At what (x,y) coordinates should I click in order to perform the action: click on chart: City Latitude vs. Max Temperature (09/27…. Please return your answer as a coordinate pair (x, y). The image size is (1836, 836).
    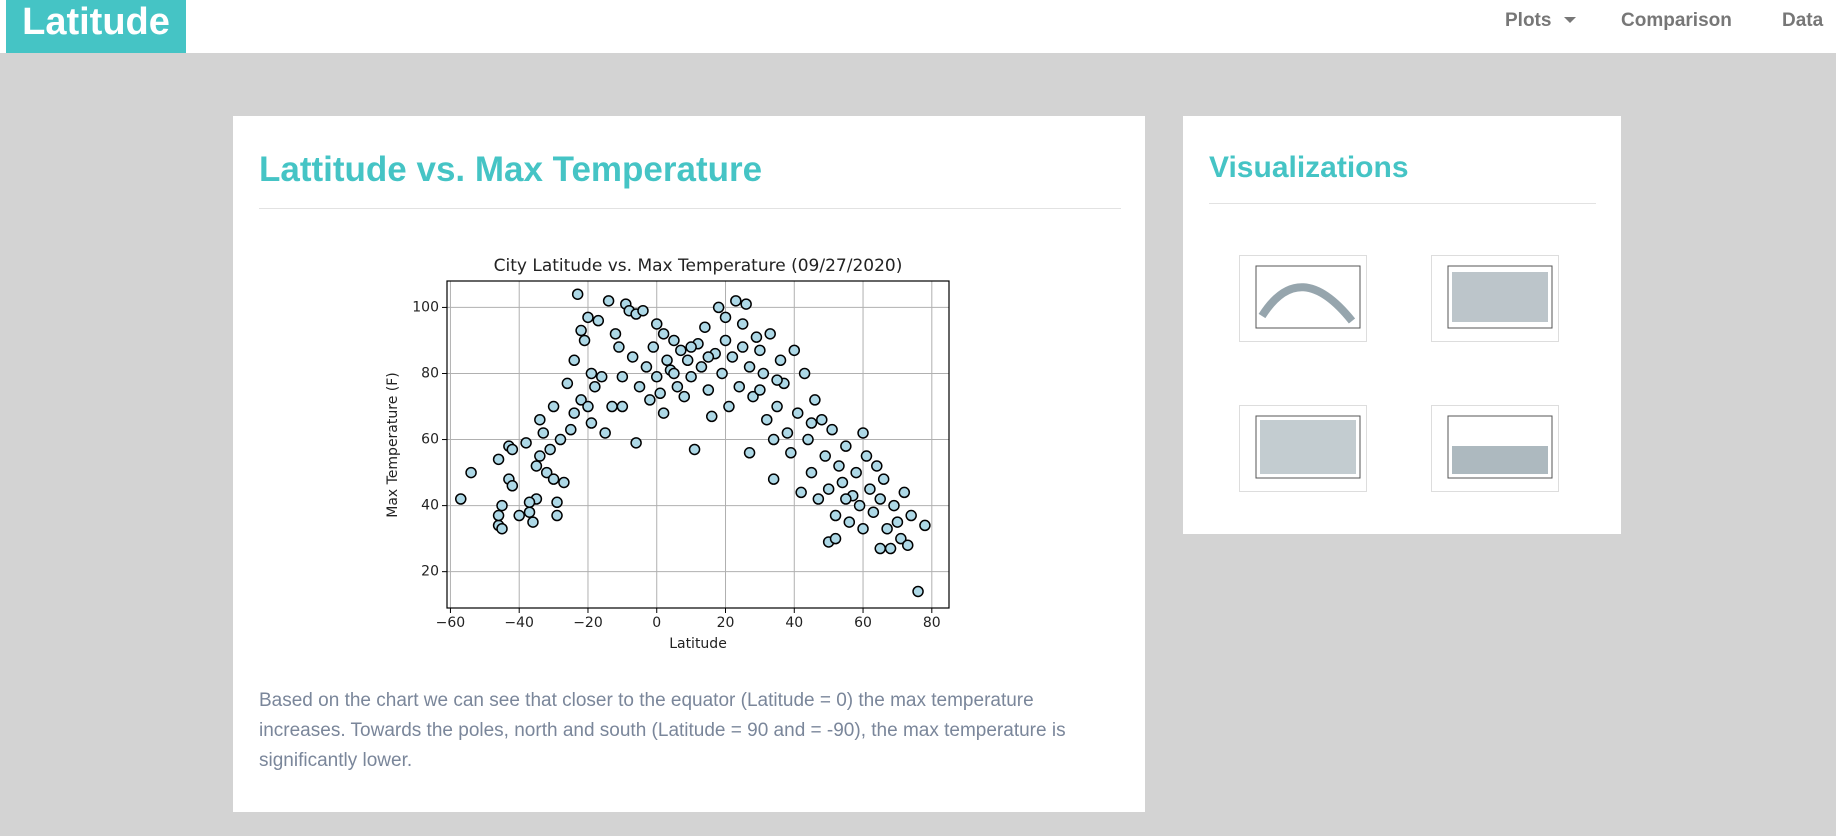
    Looking at the image, I should click on (667, 454).